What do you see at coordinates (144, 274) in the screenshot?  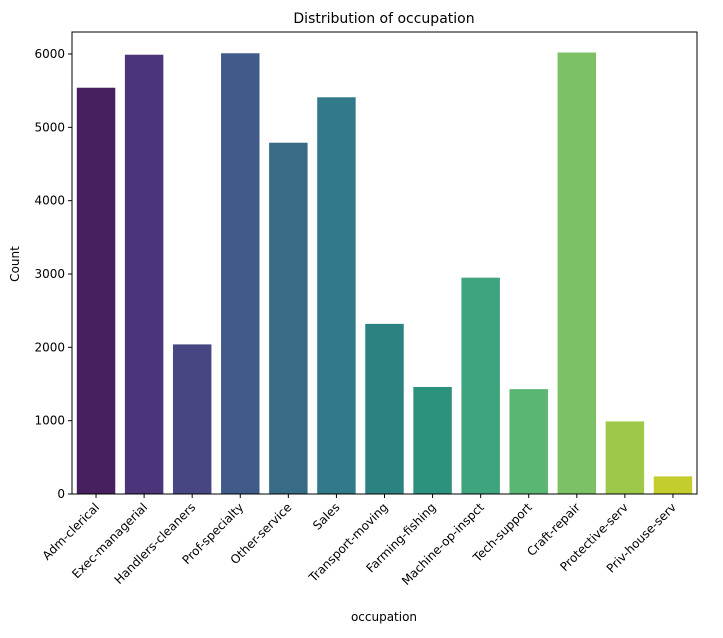 I see `bar-exec-managerial` at bounding box center [144, 274].